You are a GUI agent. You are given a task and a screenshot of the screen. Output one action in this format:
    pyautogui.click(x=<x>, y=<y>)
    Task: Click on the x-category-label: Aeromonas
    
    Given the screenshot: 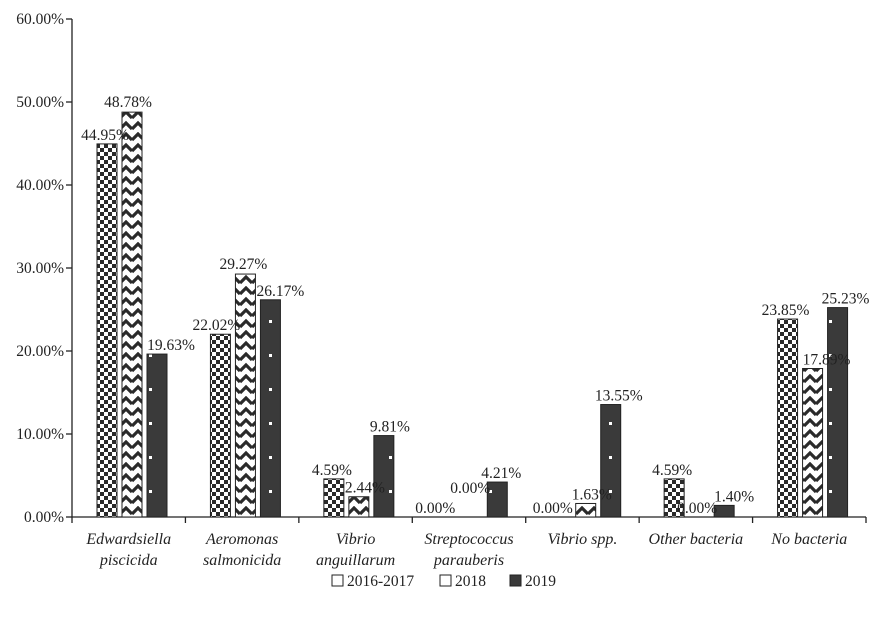 What is the action you would take?
    pyautogui.click(x=241, y=539)
    